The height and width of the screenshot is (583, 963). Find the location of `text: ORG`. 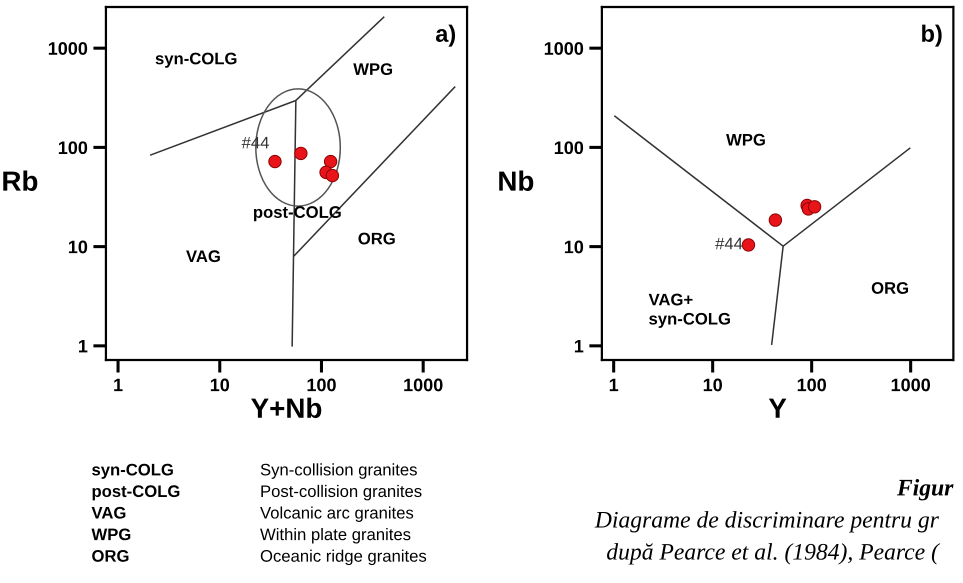

text: ORG is located at coordinates (110, 556).